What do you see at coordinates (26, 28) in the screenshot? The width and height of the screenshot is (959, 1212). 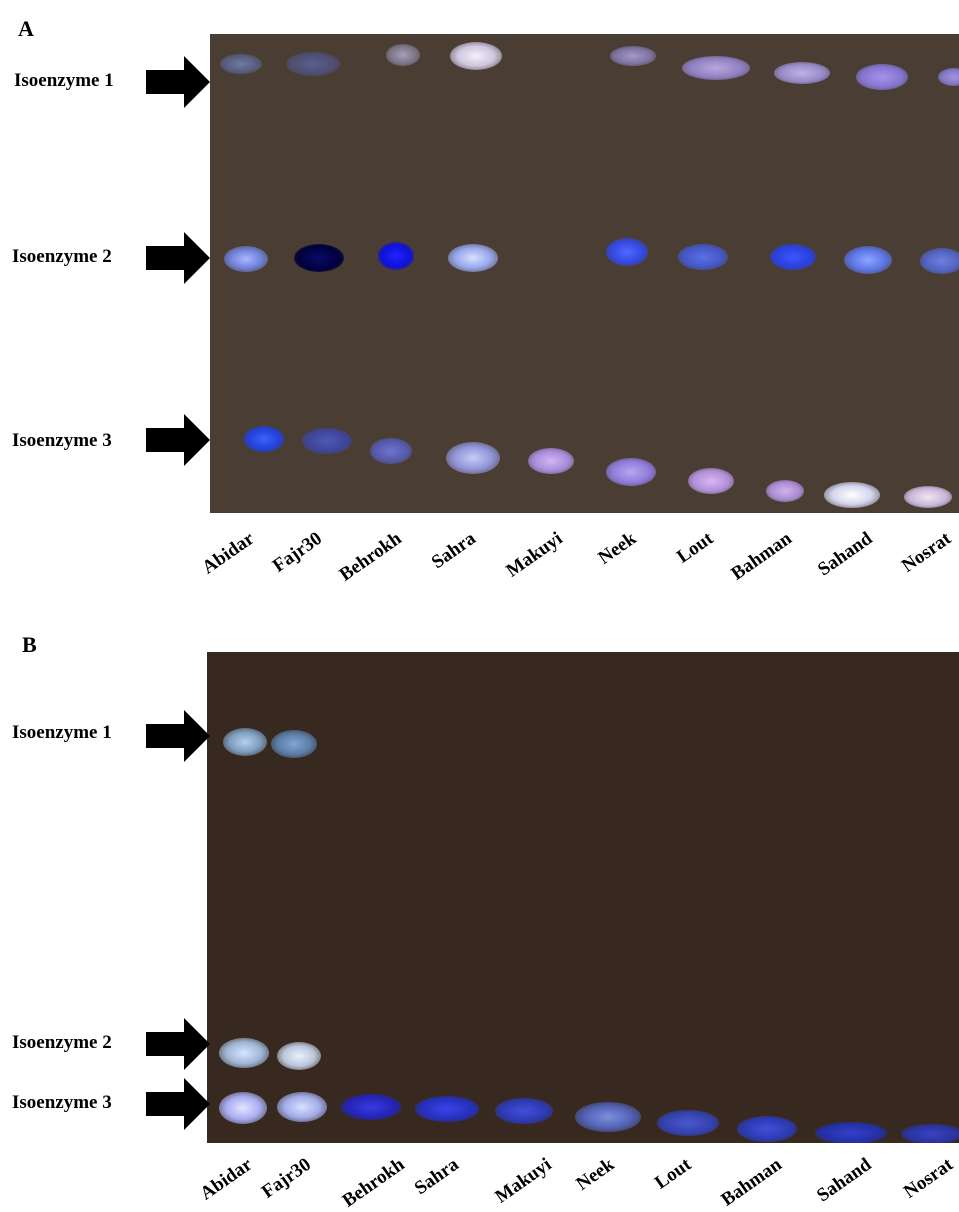 I see `panel-letter: A` at bounding box center [26, 28].